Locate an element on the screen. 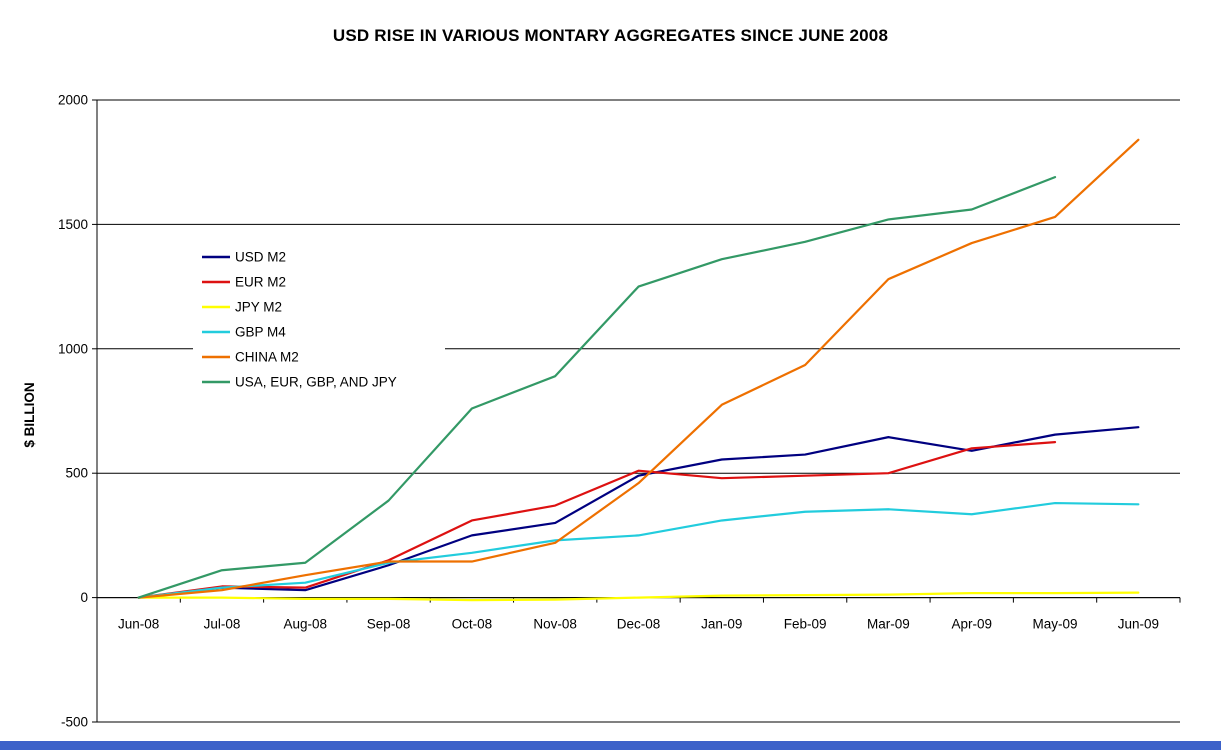  x-tick-label: Oct-08 is located at coordinates (472, 624).